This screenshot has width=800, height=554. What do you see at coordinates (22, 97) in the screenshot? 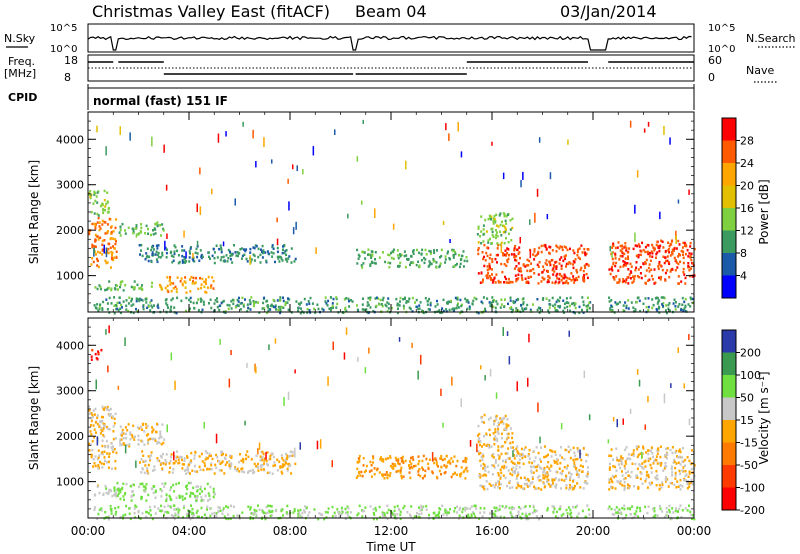
I see `cpid-label: CPID` at bounding box center [22, 97].